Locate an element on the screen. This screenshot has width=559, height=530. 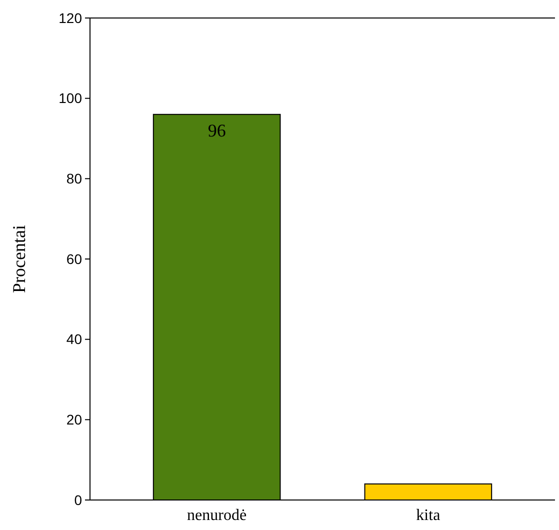
y-tick-label: 40 is located at coordinates (74, 339).